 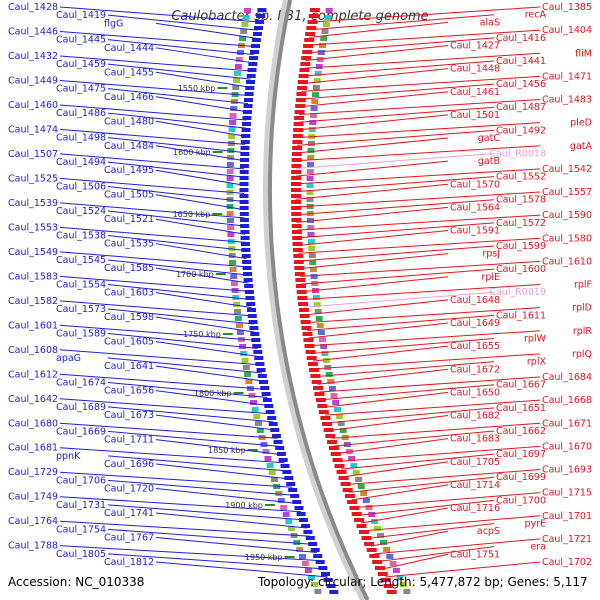 I want to click on gene-label: Caul_1705, so click(x=475, y=462).